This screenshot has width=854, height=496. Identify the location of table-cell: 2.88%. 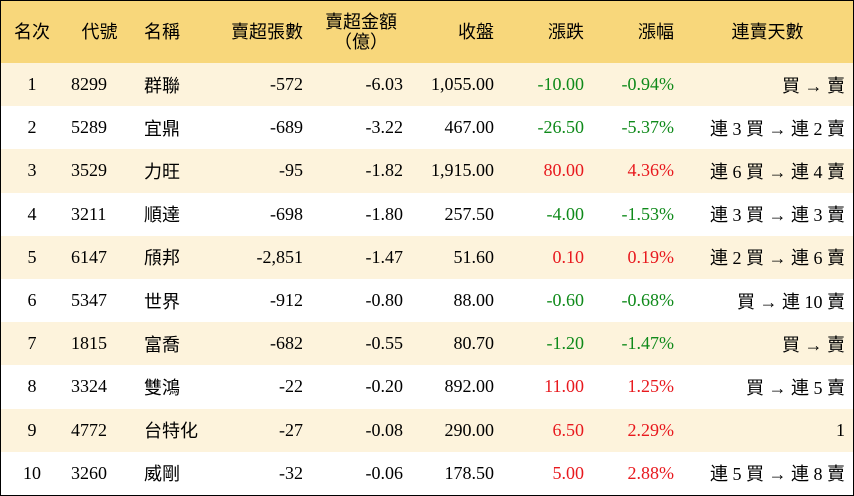
(651, 472).